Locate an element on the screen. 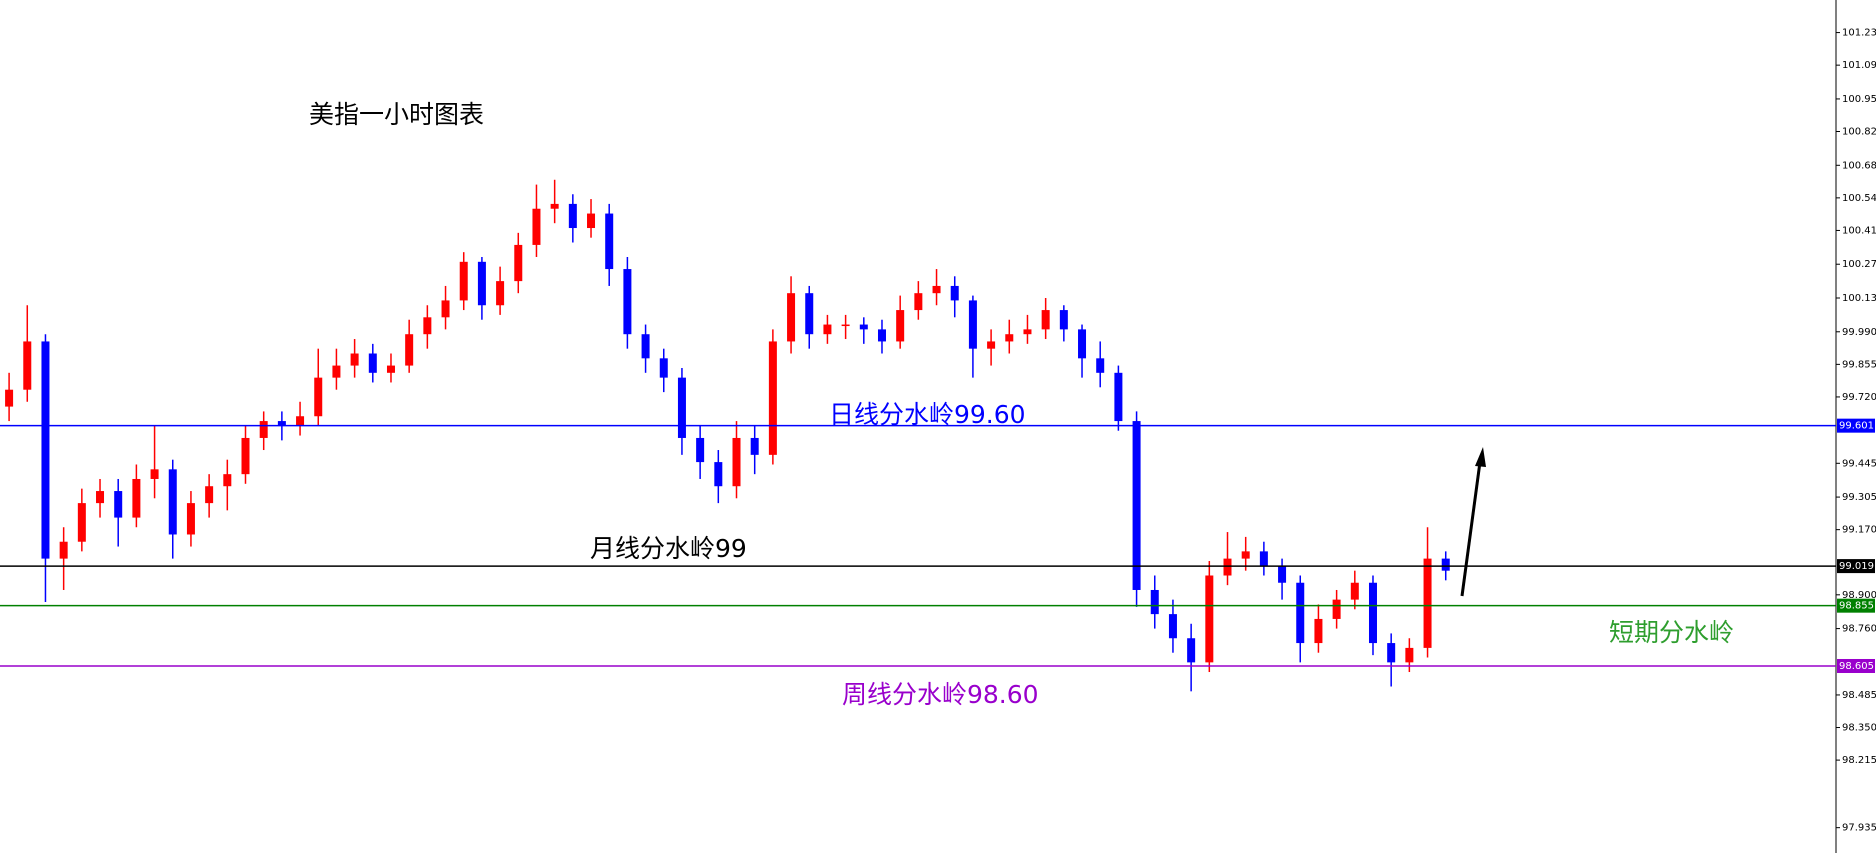 This screenshot has height=853, width=1876. y-tick-label: 99.855 is located at coordinates (1859, 364).